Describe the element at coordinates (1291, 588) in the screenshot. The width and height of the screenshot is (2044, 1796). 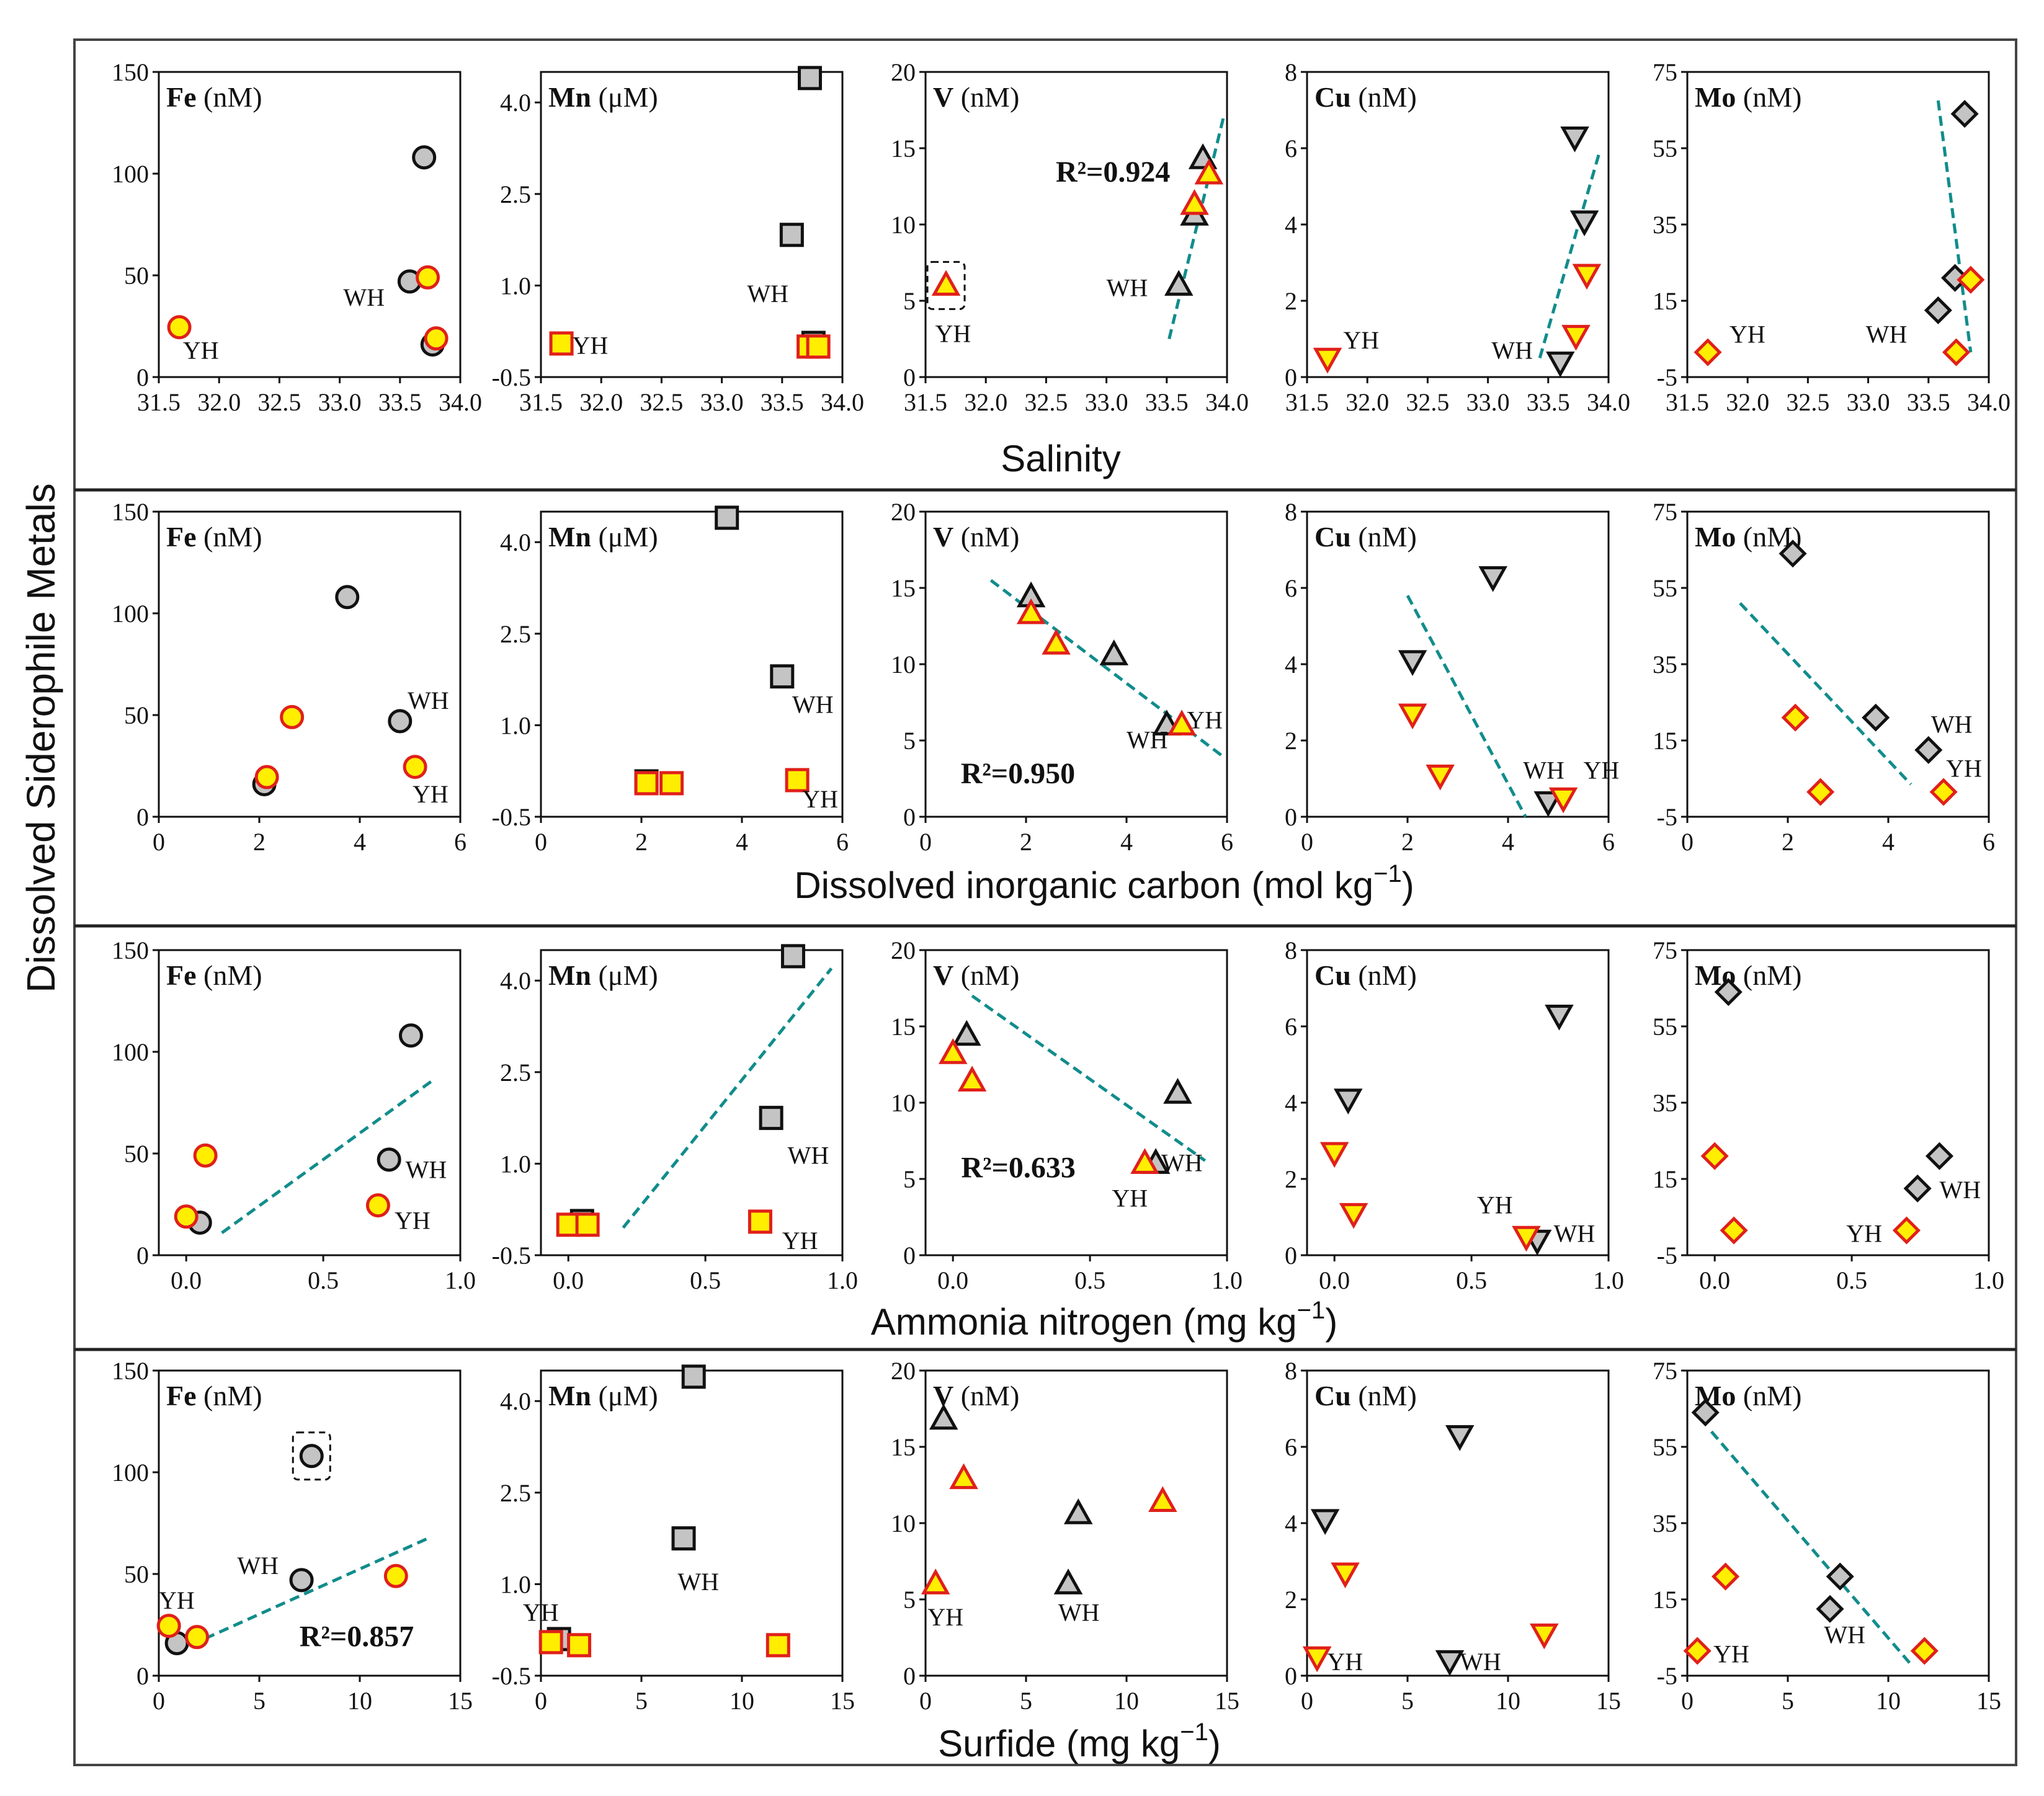
I see `y-tick-label: 6` at that location.